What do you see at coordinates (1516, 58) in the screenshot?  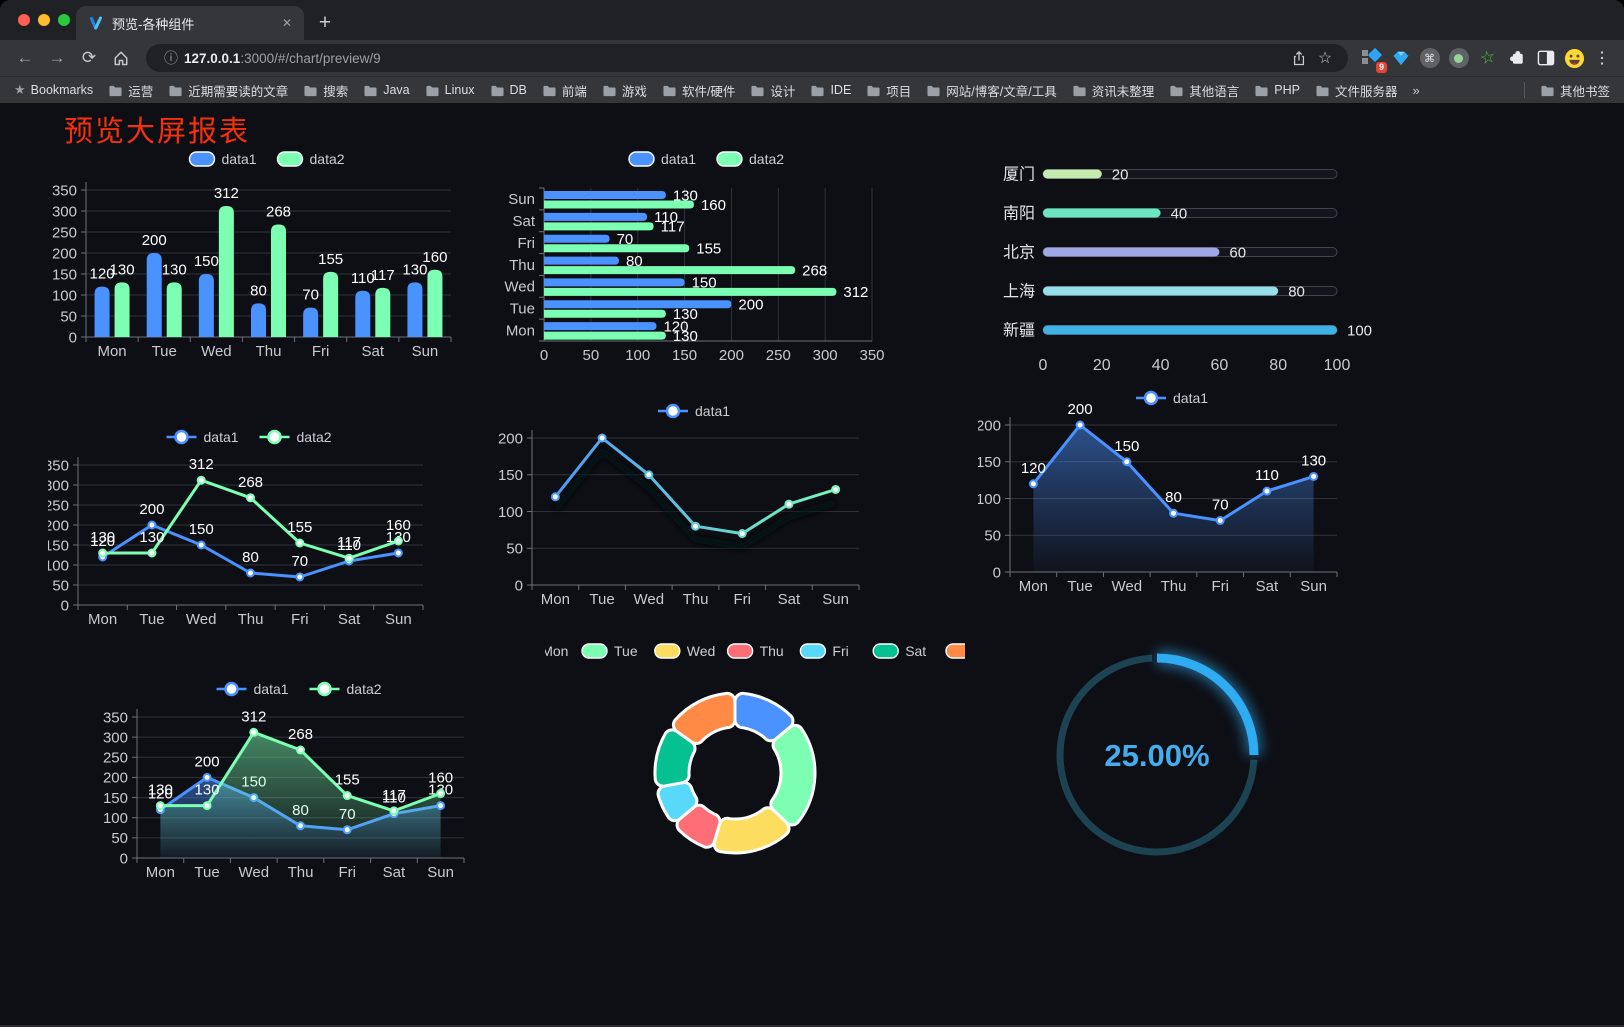 I see `extensions-puzzle-icon` at bounding box center [1516, 58].